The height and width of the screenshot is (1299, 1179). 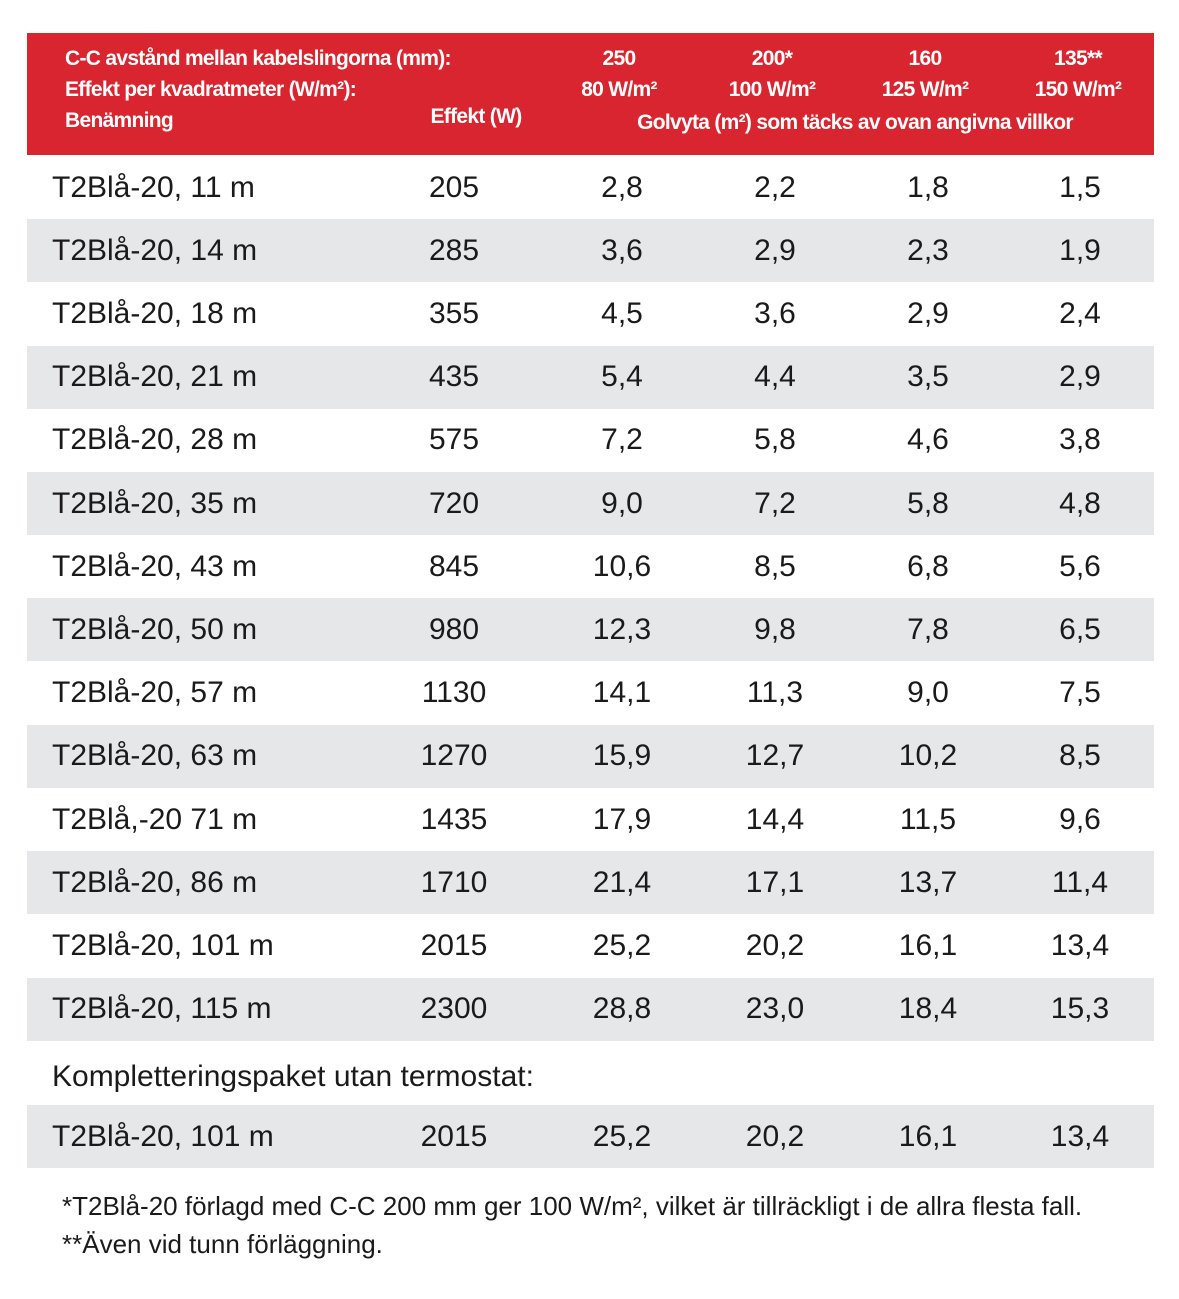 I want to click on table-row: T2Blå-20, 57 m 1130 14,1 11,3 9,0 7,5, so click(x=590, y=693).